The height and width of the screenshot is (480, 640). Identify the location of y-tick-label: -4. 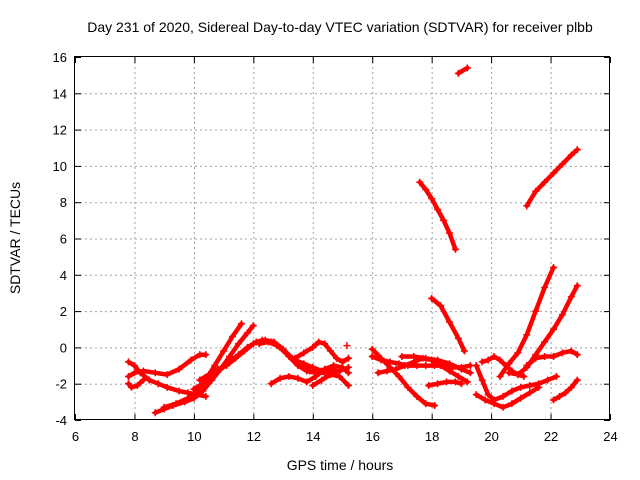
(61, 420).